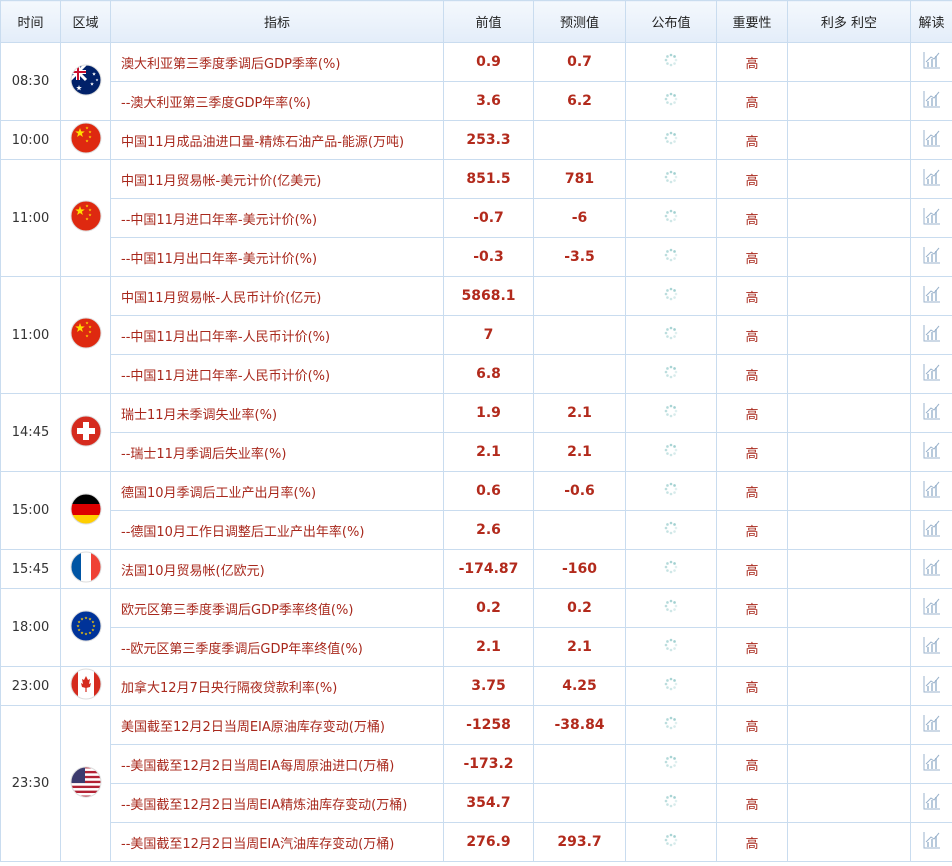 Image resolution: width=952 pixels, height=866 pixels. Describe the element at coordinates (579, 647) in the screenshot. I see `forecast-value: 2.1` at that location.